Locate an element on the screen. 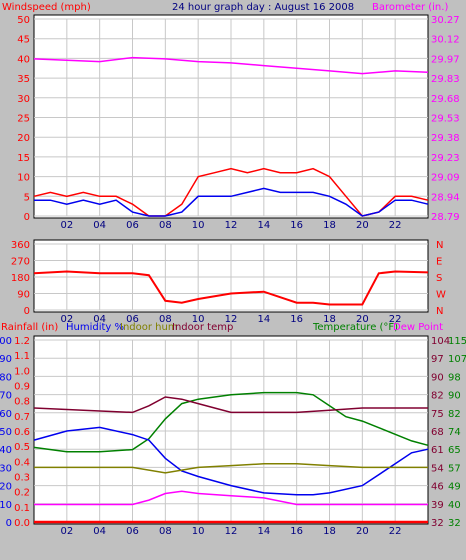 This screenshot has width=466, height=560. indoor-temp-tick-label: 97 is located at coordinates (437, 359).